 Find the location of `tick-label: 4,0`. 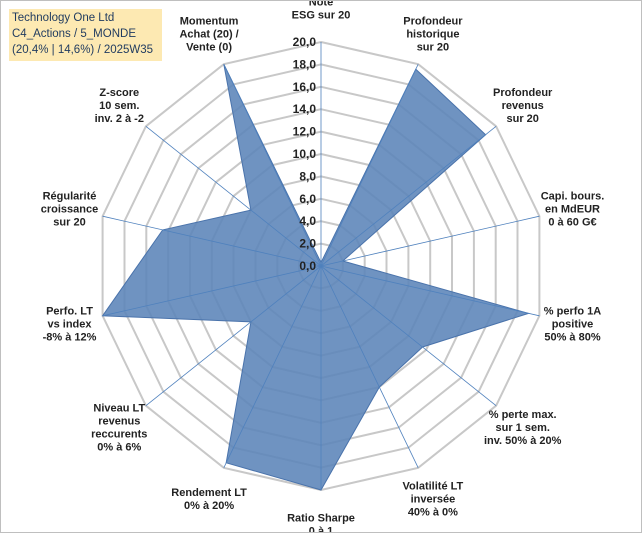

tick-label: 4,0 is located at coordinates (307, 221).